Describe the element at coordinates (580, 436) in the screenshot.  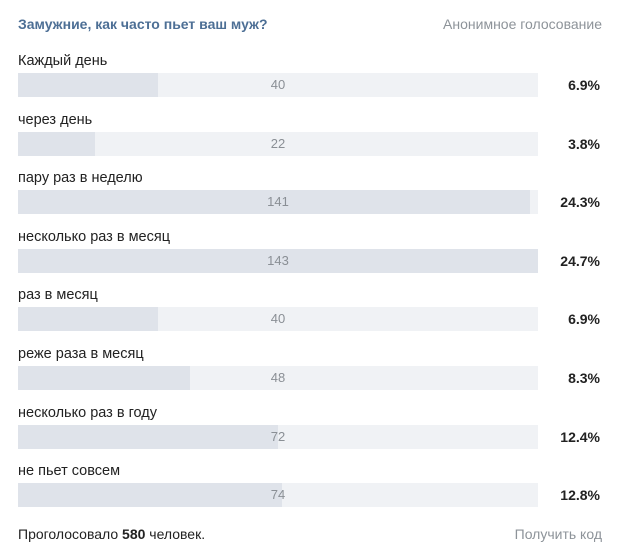
I see `poll-option-percent: 12.4%` at that location.